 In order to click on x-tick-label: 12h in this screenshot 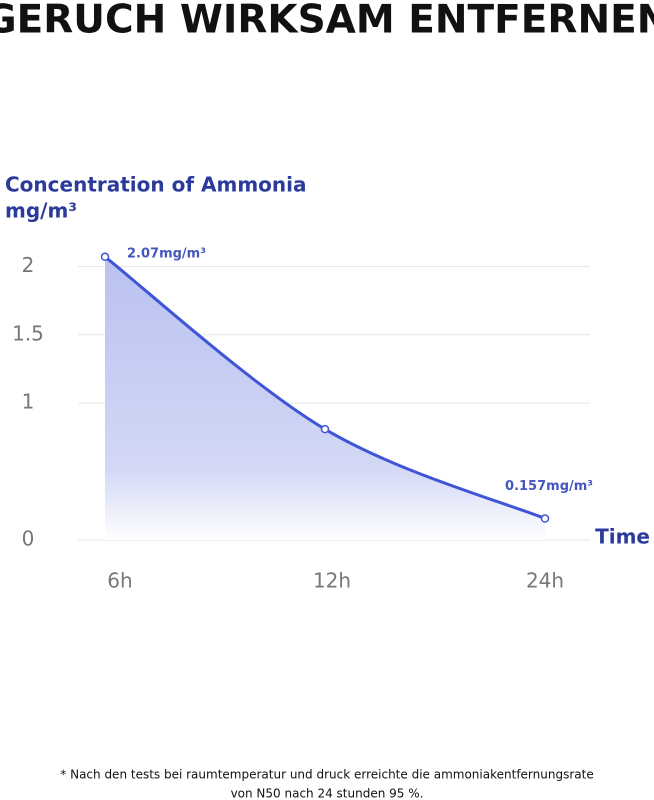, I will do `click(332, 581)`.